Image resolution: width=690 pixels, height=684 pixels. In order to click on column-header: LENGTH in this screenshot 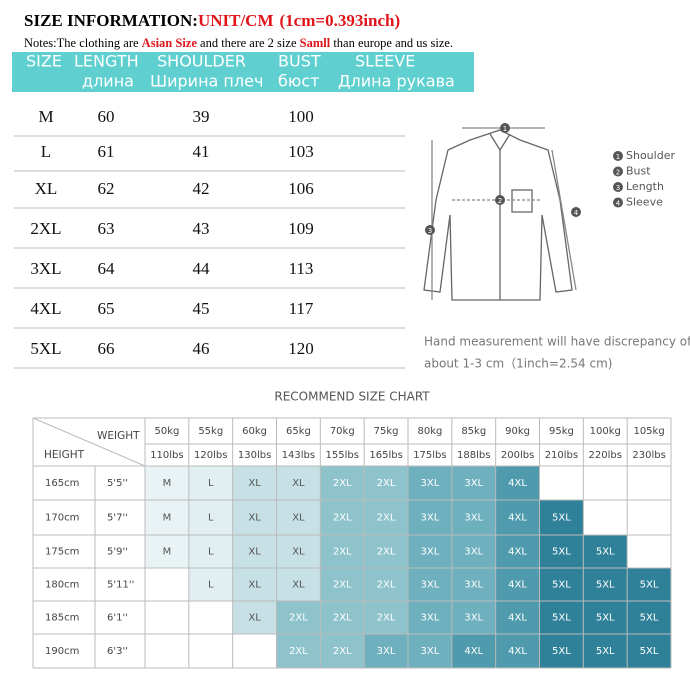, I will do `click(106, 61)`.